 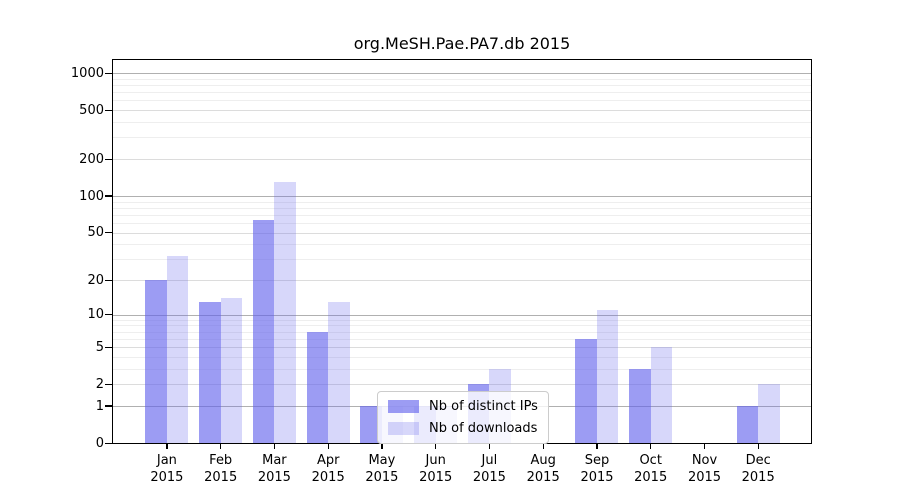 What do you see at coordinates (704, 469) in the screenshot?
I see `x-tick-label-nov: Nov 2015` at bounding box center [704, 469].